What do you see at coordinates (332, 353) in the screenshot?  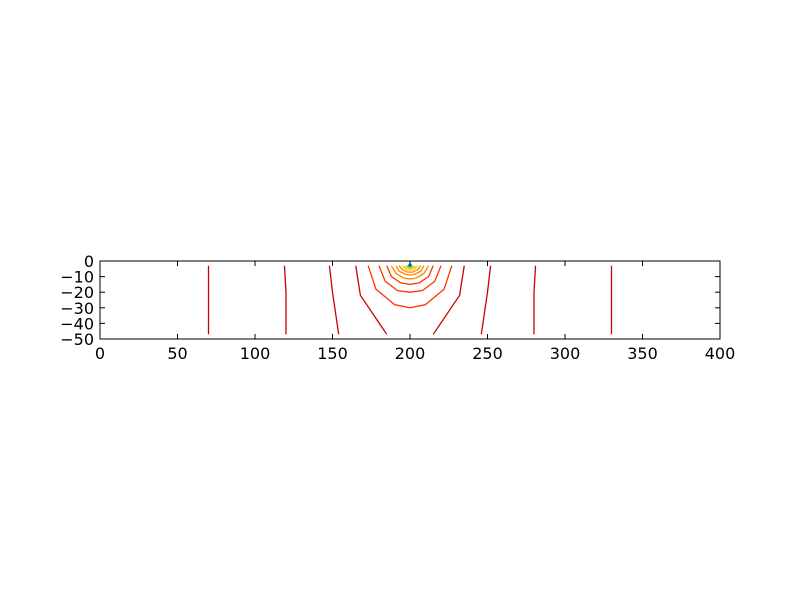 I see `x-tick-label: 150` at bounding box center [332, 353].